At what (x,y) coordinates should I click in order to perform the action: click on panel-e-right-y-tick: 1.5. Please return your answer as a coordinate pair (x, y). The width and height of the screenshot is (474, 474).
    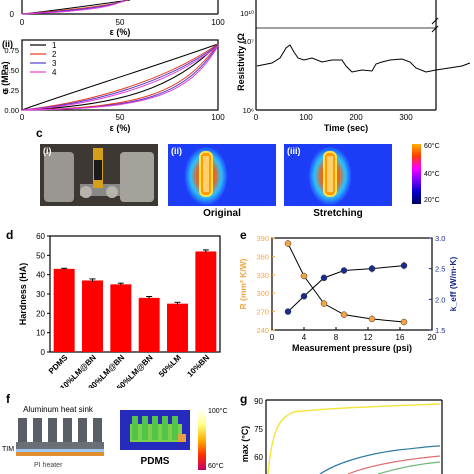
    Looking at the image, I should click on (440, 330).